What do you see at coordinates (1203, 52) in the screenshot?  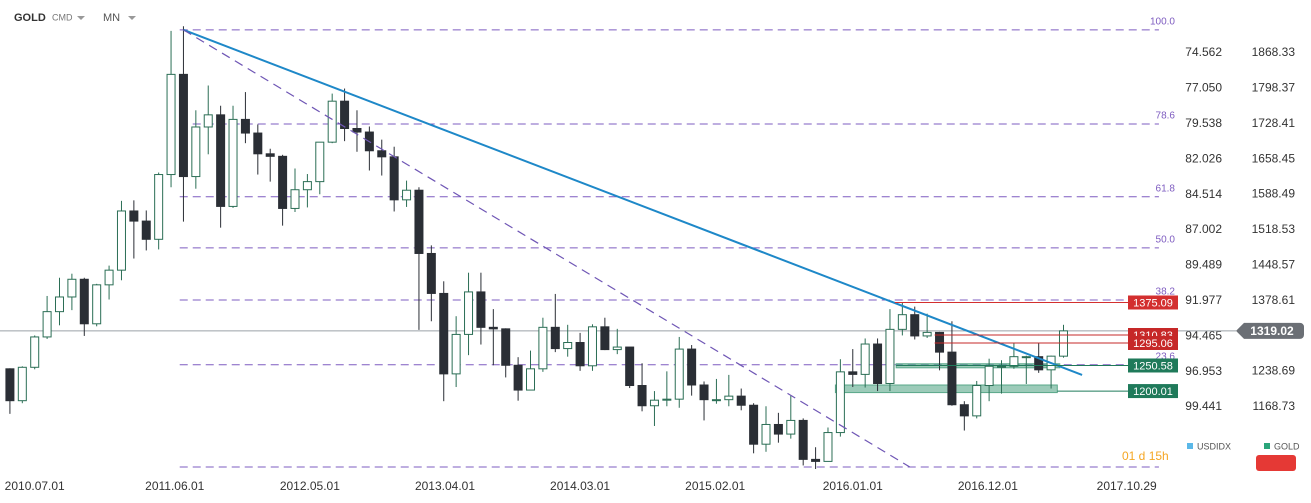 I see `y2-tick-label: 74.562` at bounding box center [1203, 52].